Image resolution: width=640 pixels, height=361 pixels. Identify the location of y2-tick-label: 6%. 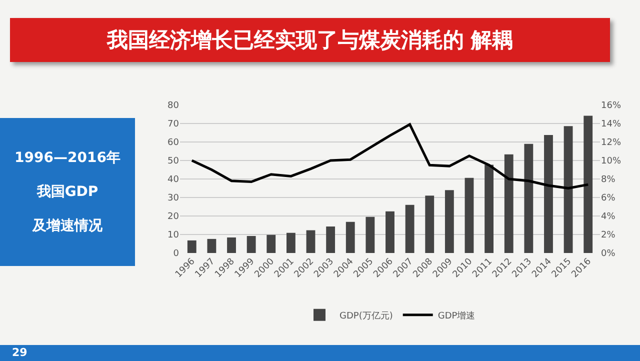
(608, 199).